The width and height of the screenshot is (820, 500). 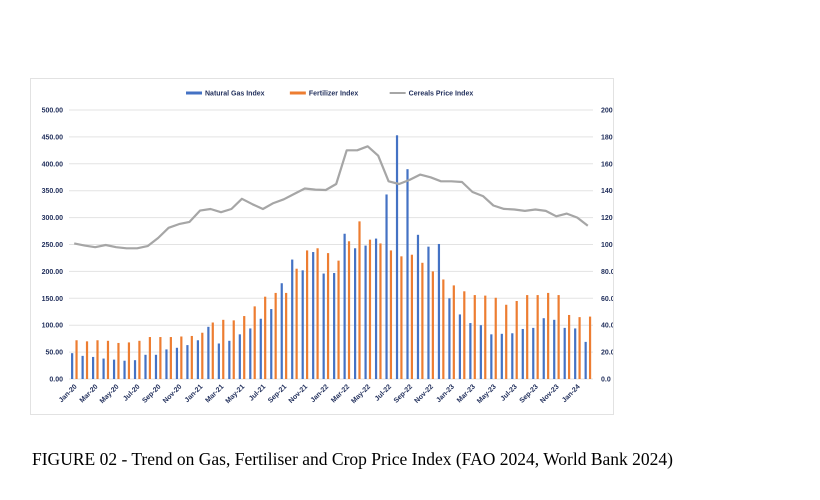 I want to click on x-tick-label: Jan-22, so click(x=320, y=393).